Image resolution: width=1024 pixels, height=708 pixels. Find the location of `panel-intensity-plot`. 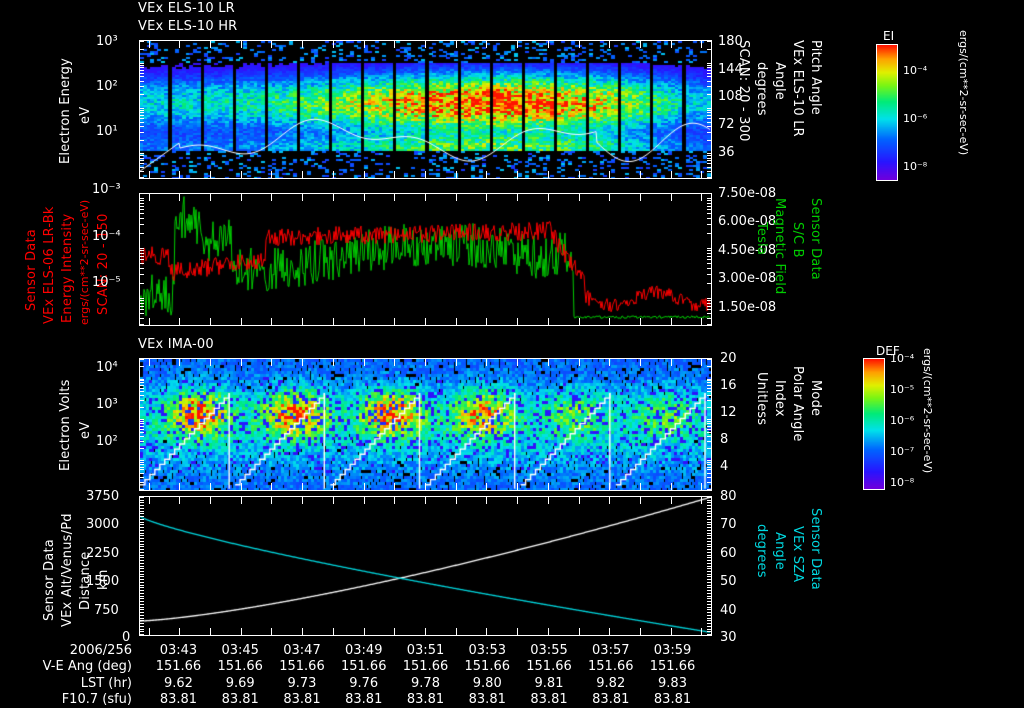

panel-intensity-plot is located at coordinates (425, 259).